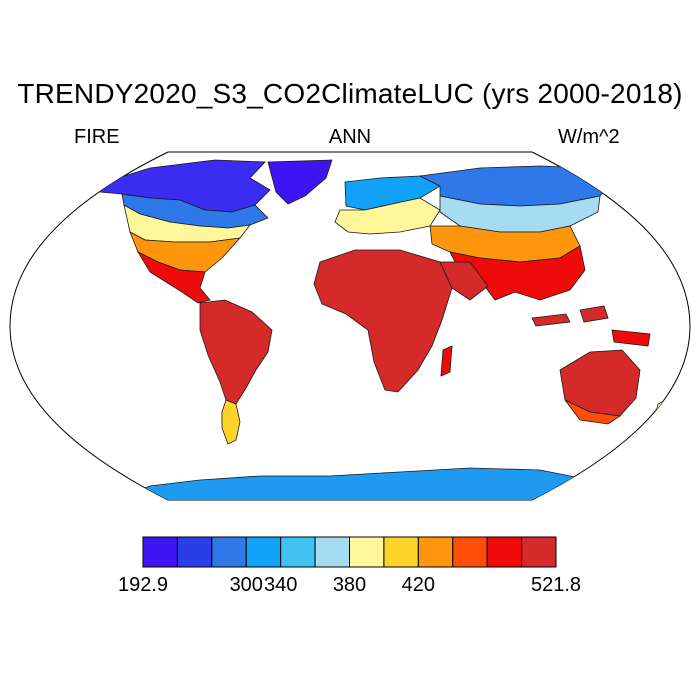  I want to click on colorbar-tick-label: 420, so click(418, 585).